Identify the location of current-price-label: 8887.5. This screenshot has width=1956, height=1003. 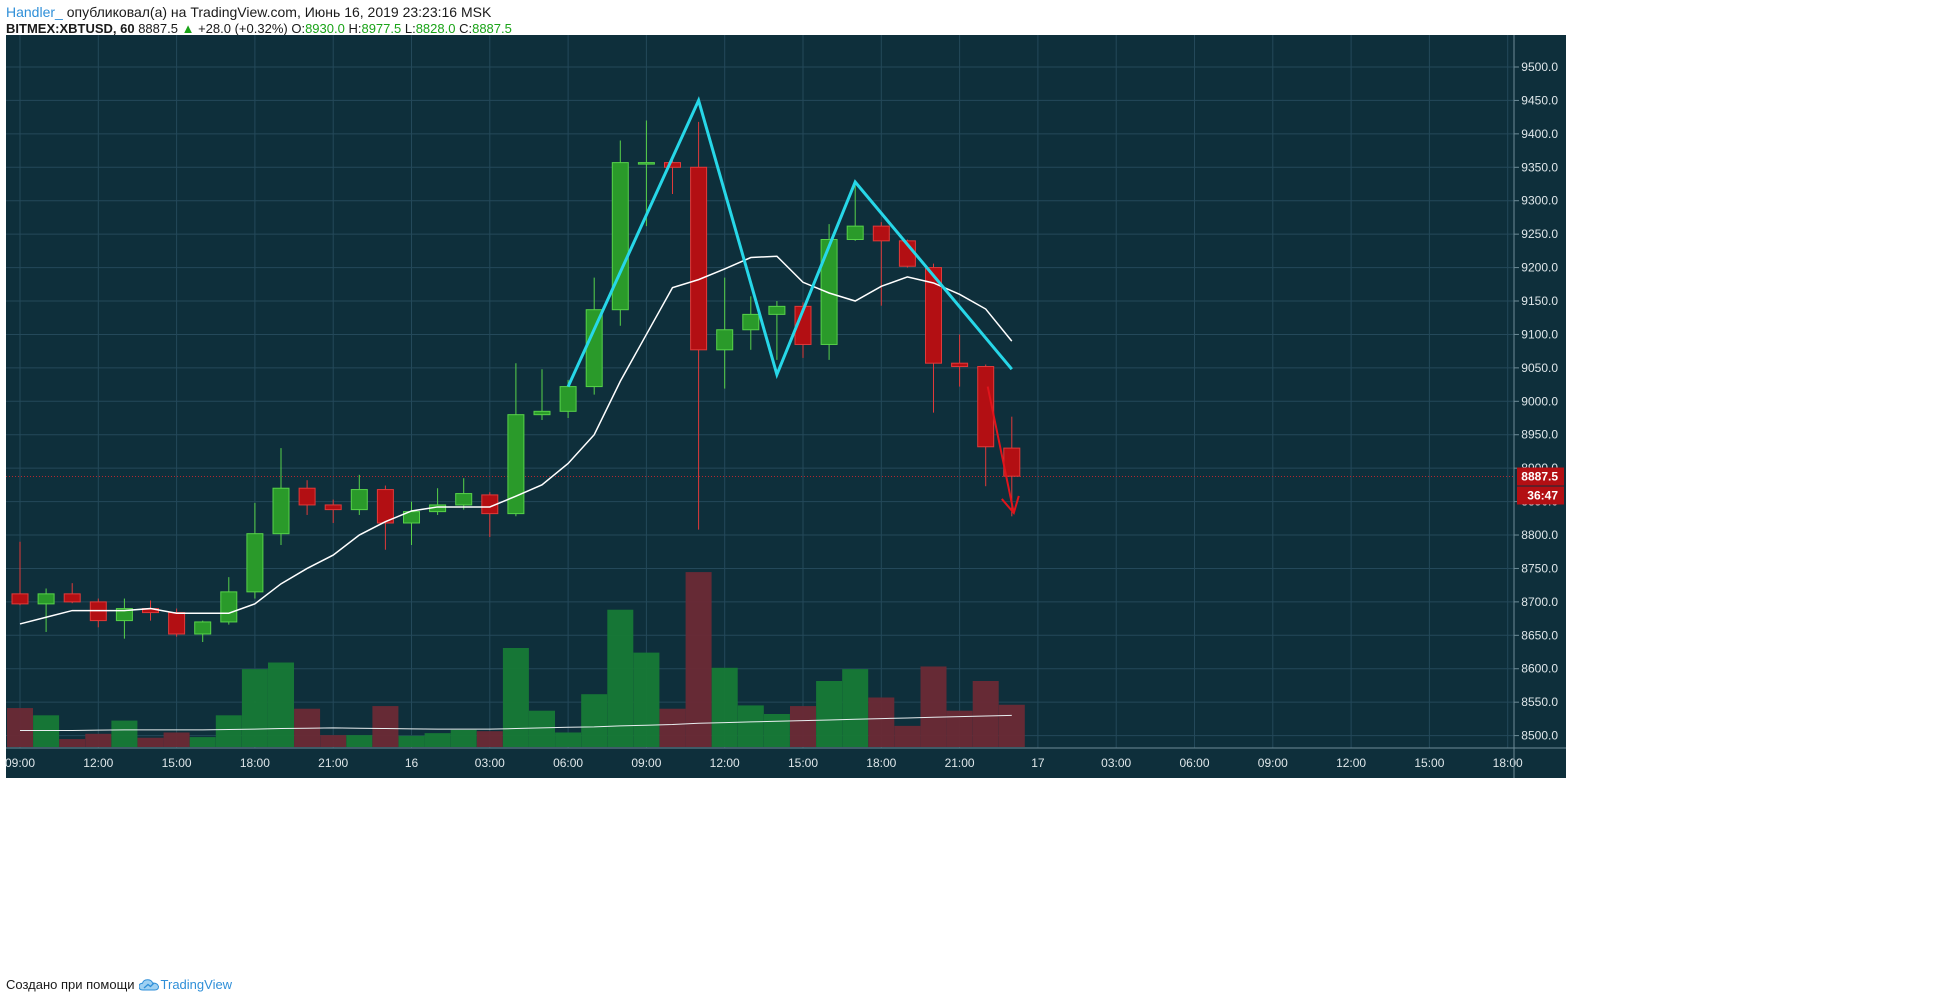
(1539, 477).